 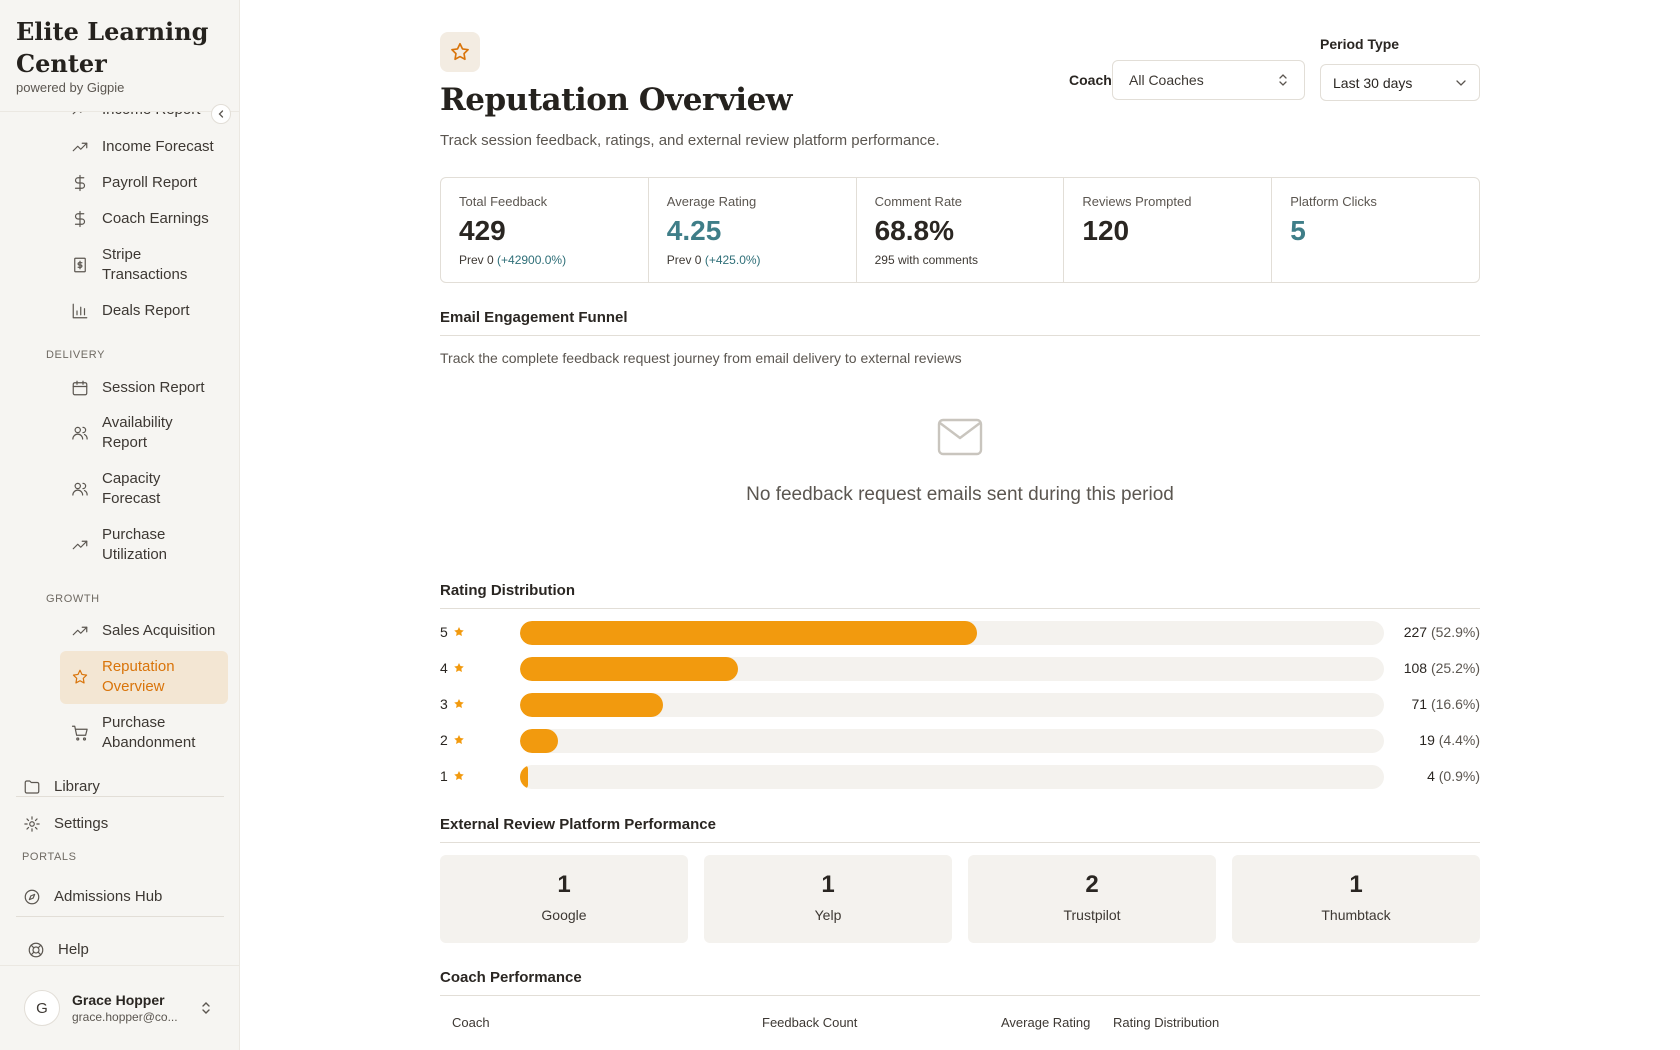 I want to click on platform-card-google: 1 Google, so click(x=564, y=899).